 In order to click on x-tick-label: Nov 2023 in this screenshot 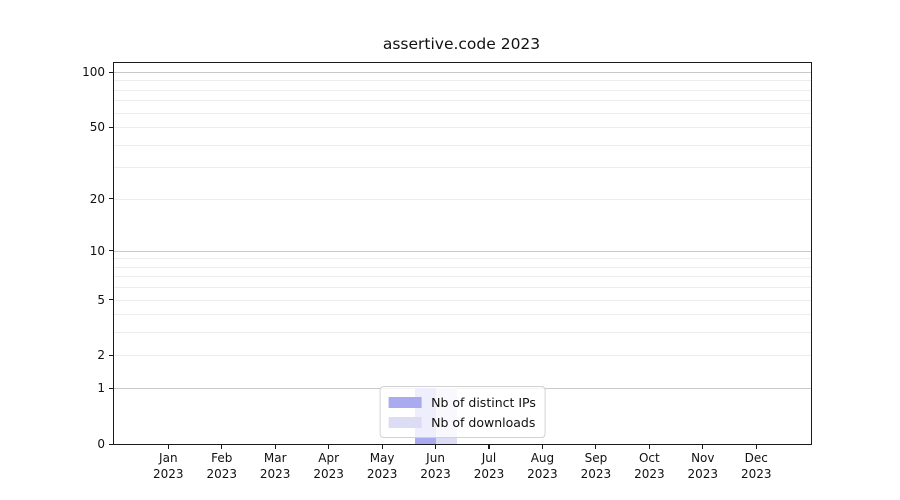, I will do `click(703, 466)`.